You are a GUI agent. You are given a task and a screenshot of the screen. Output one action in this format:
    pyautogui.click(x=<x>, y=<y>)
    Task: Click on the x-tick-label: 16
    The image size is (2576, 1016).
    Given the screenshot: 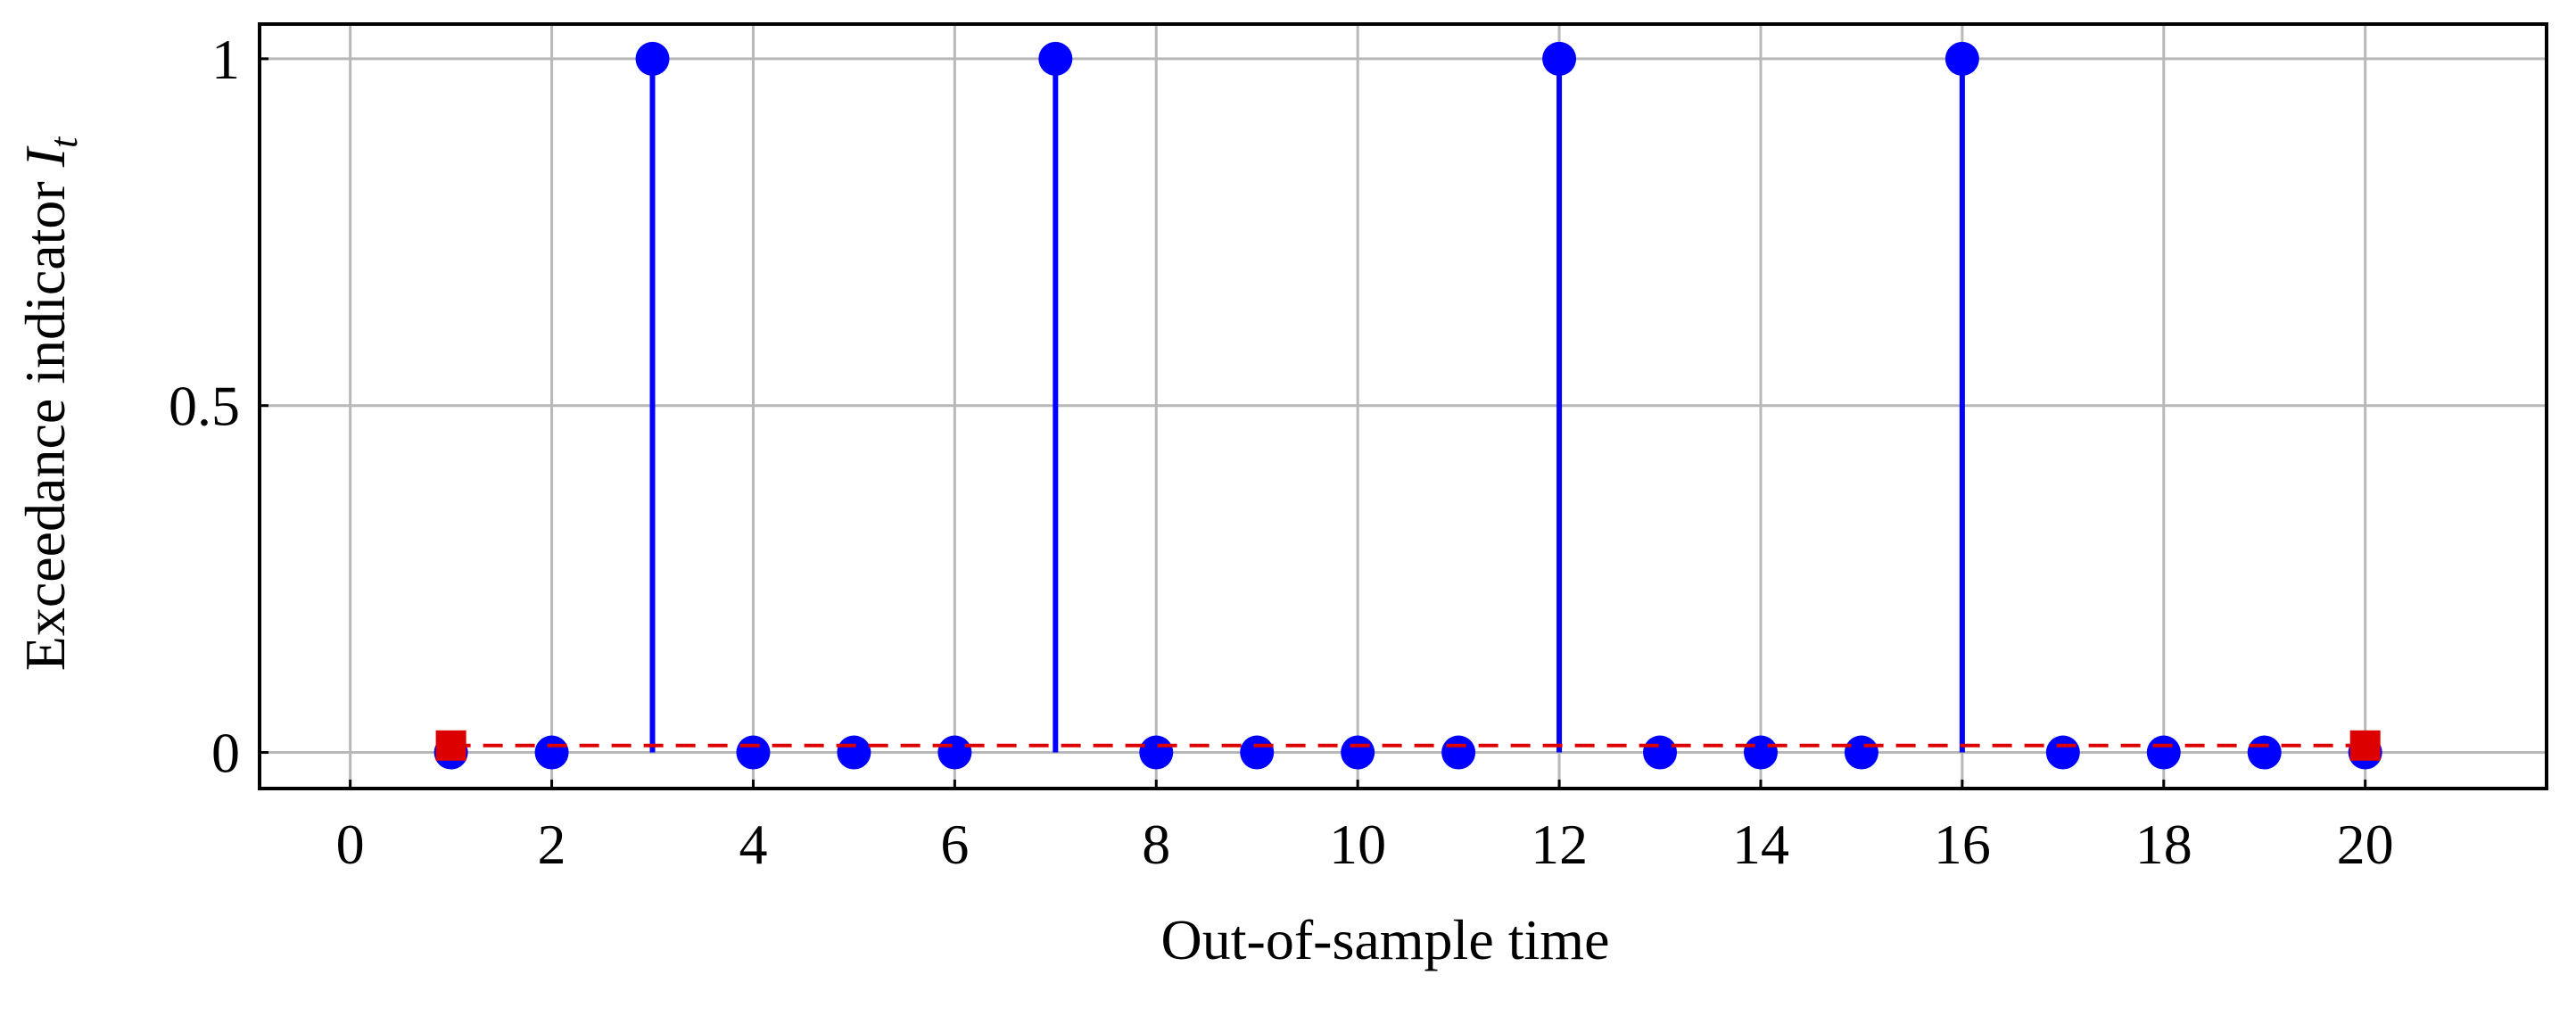 What is the action you would take?
    pyautogui.click(x=1963, y=844)
    